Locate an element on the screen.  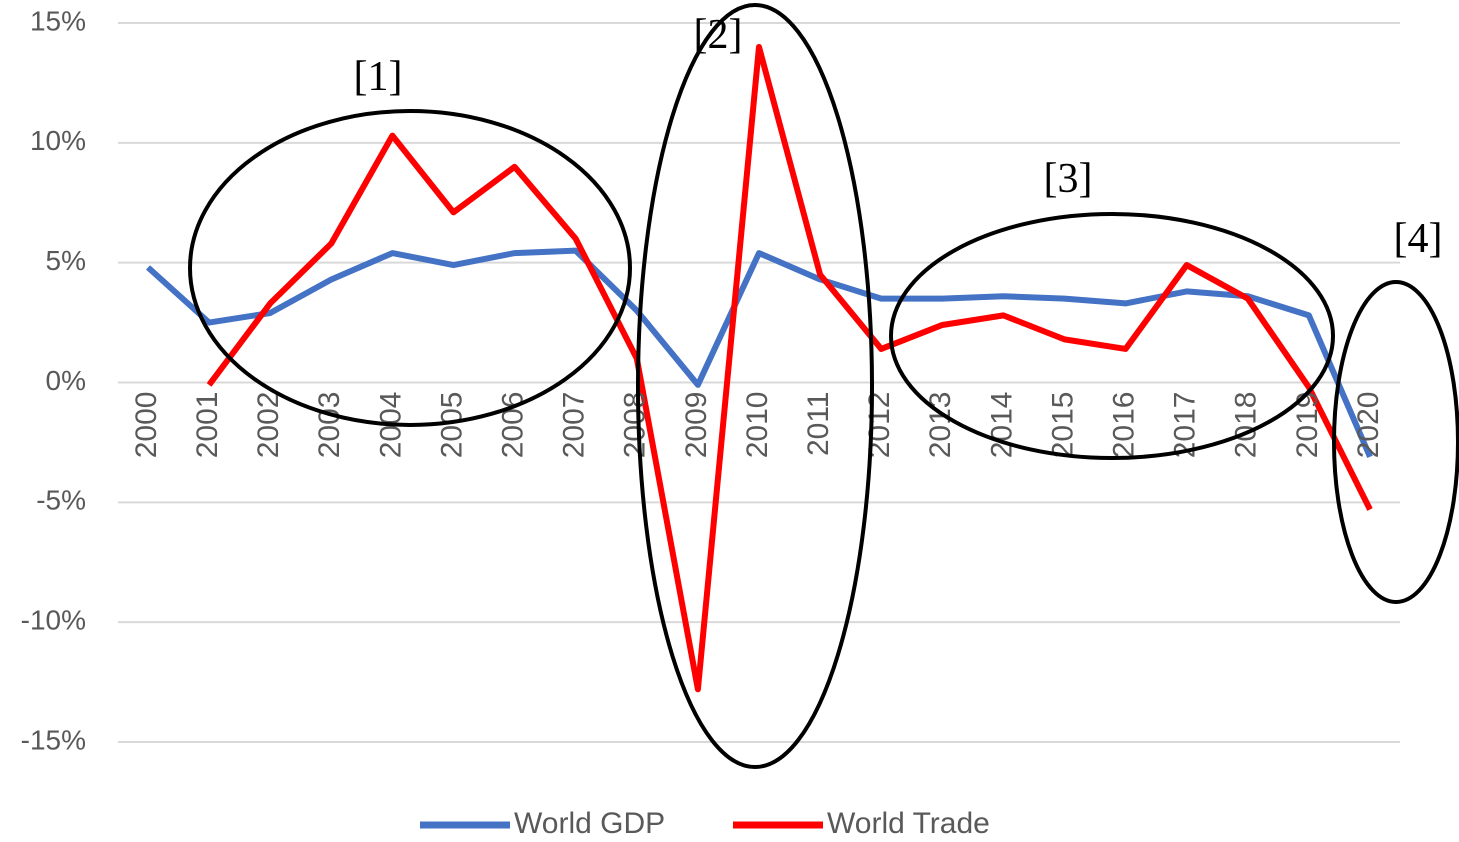
x-tick-label: 2014 is located at coordinates (1001, 425).